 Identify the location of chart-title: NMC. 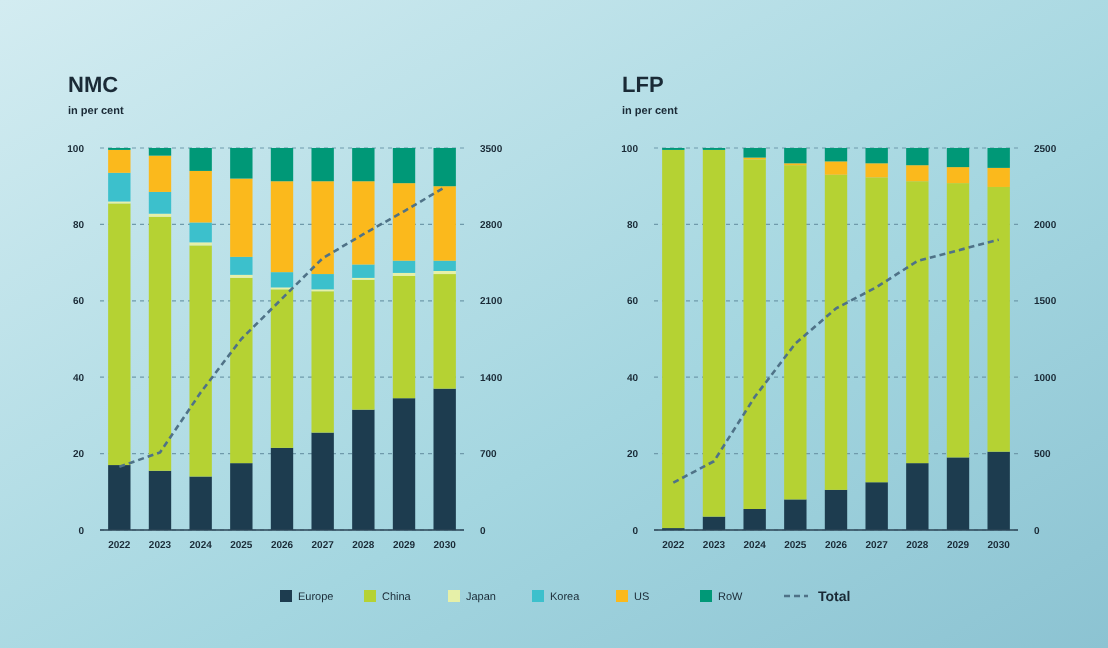
(93, 86).